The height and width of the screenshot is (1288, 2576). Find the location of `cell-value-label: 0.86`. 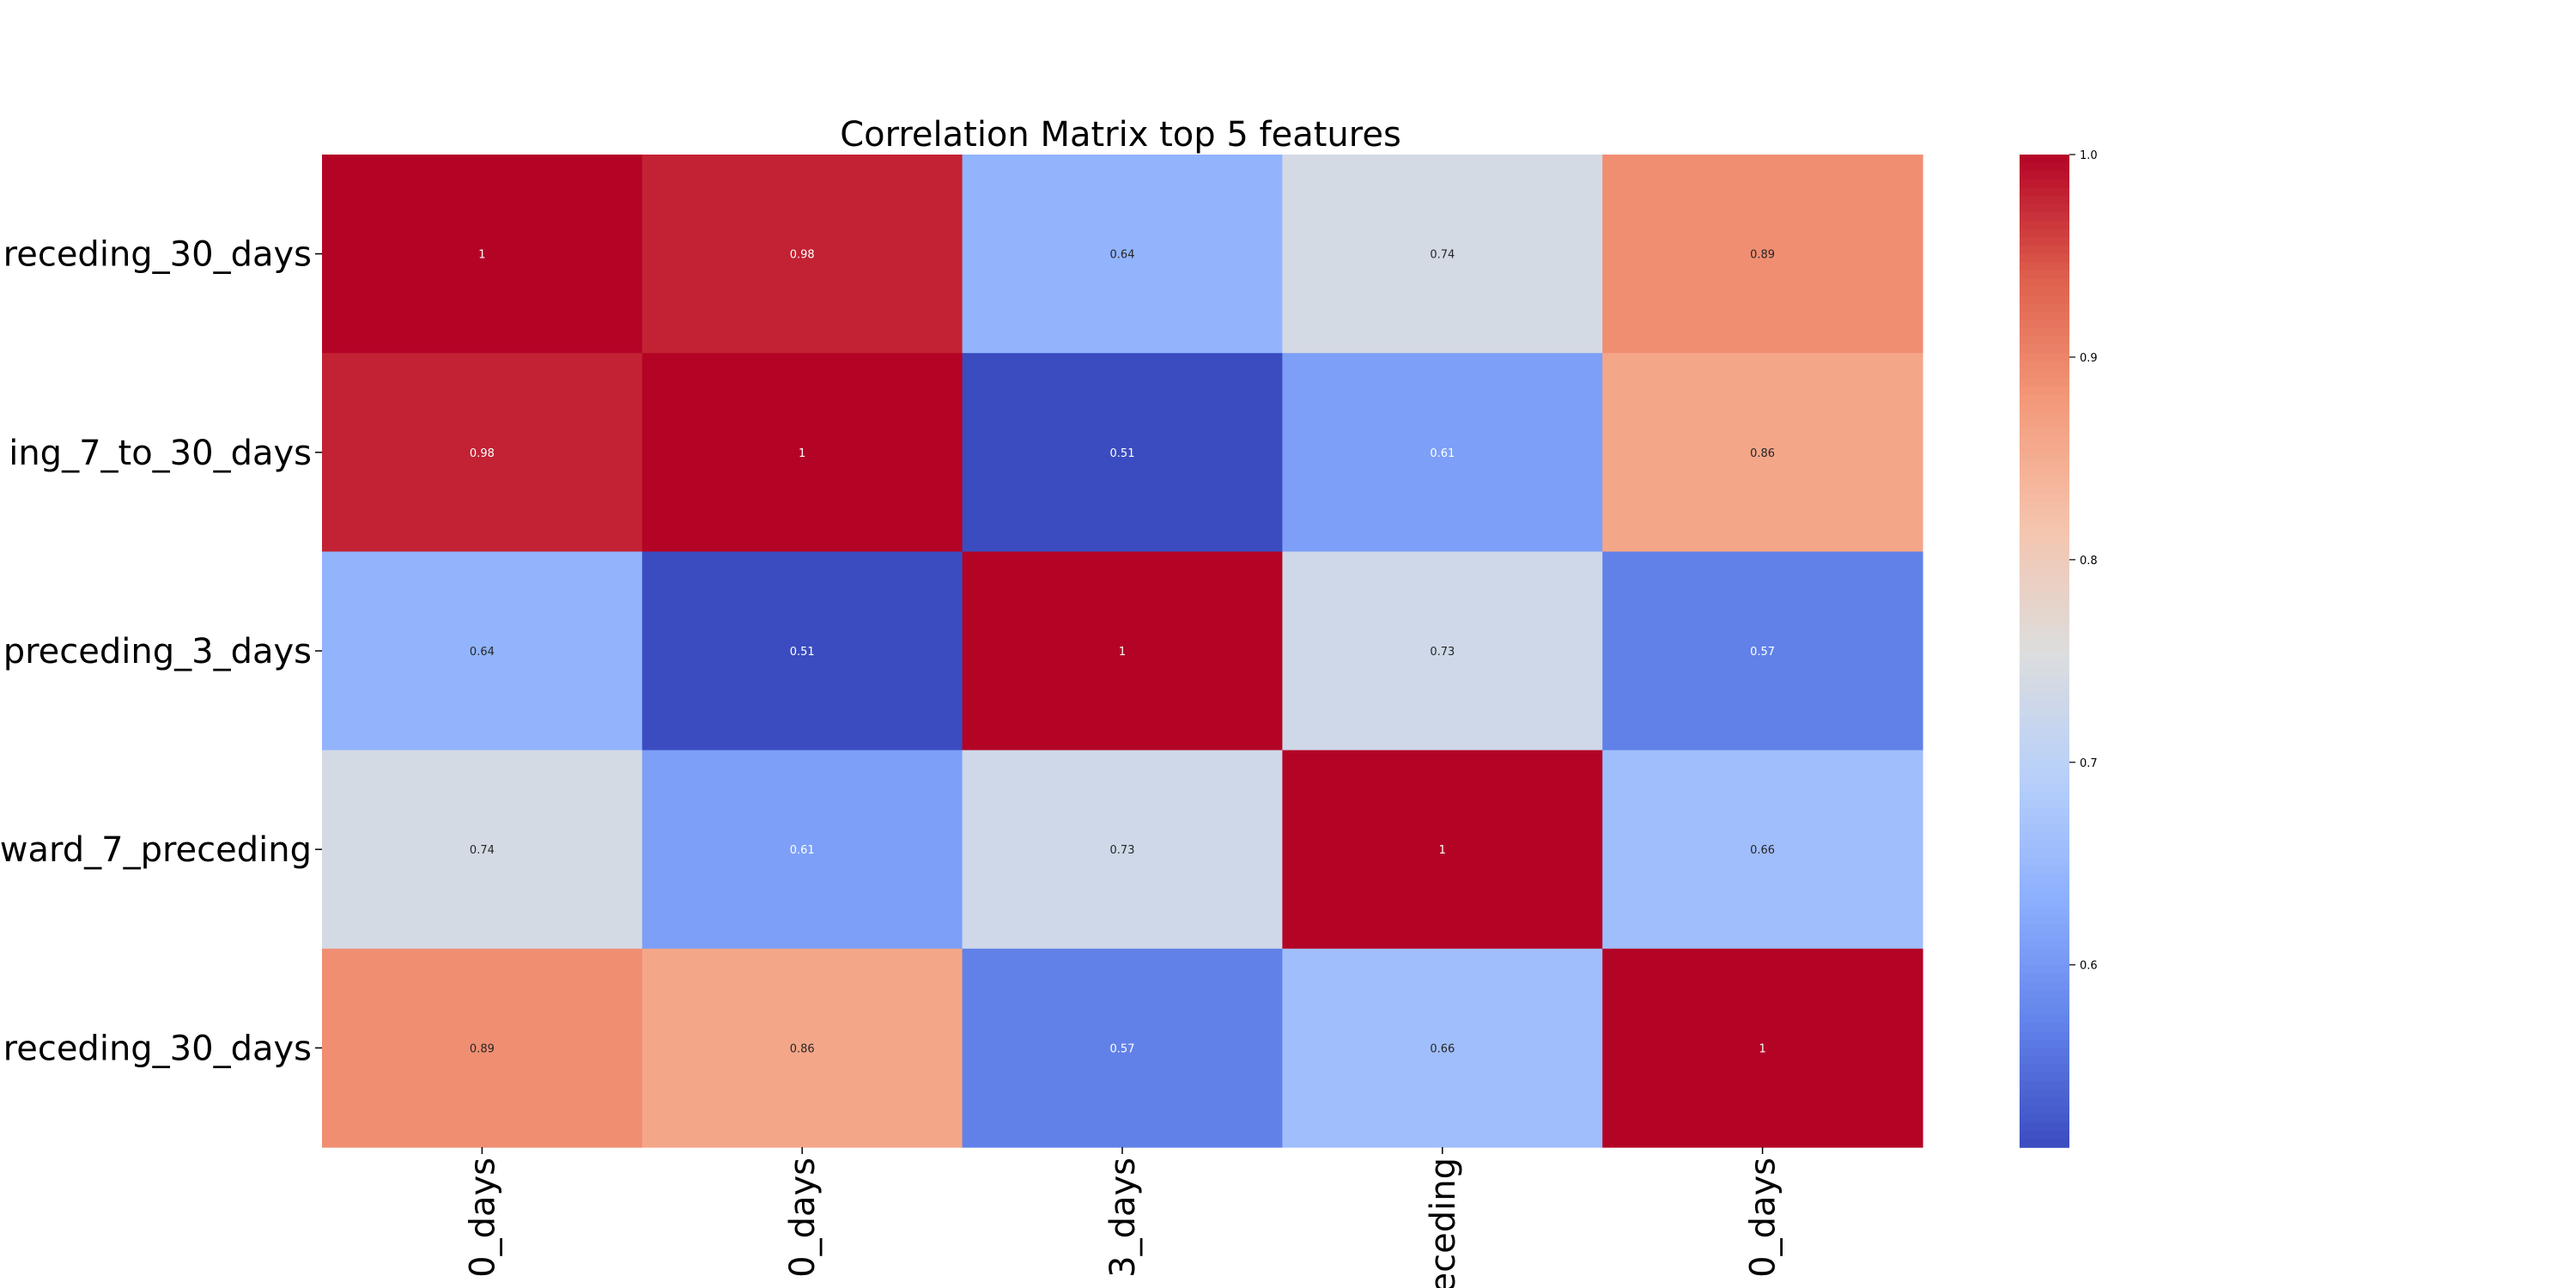

cell-value-label: 0.86 is located at coordinates (802, 1049).